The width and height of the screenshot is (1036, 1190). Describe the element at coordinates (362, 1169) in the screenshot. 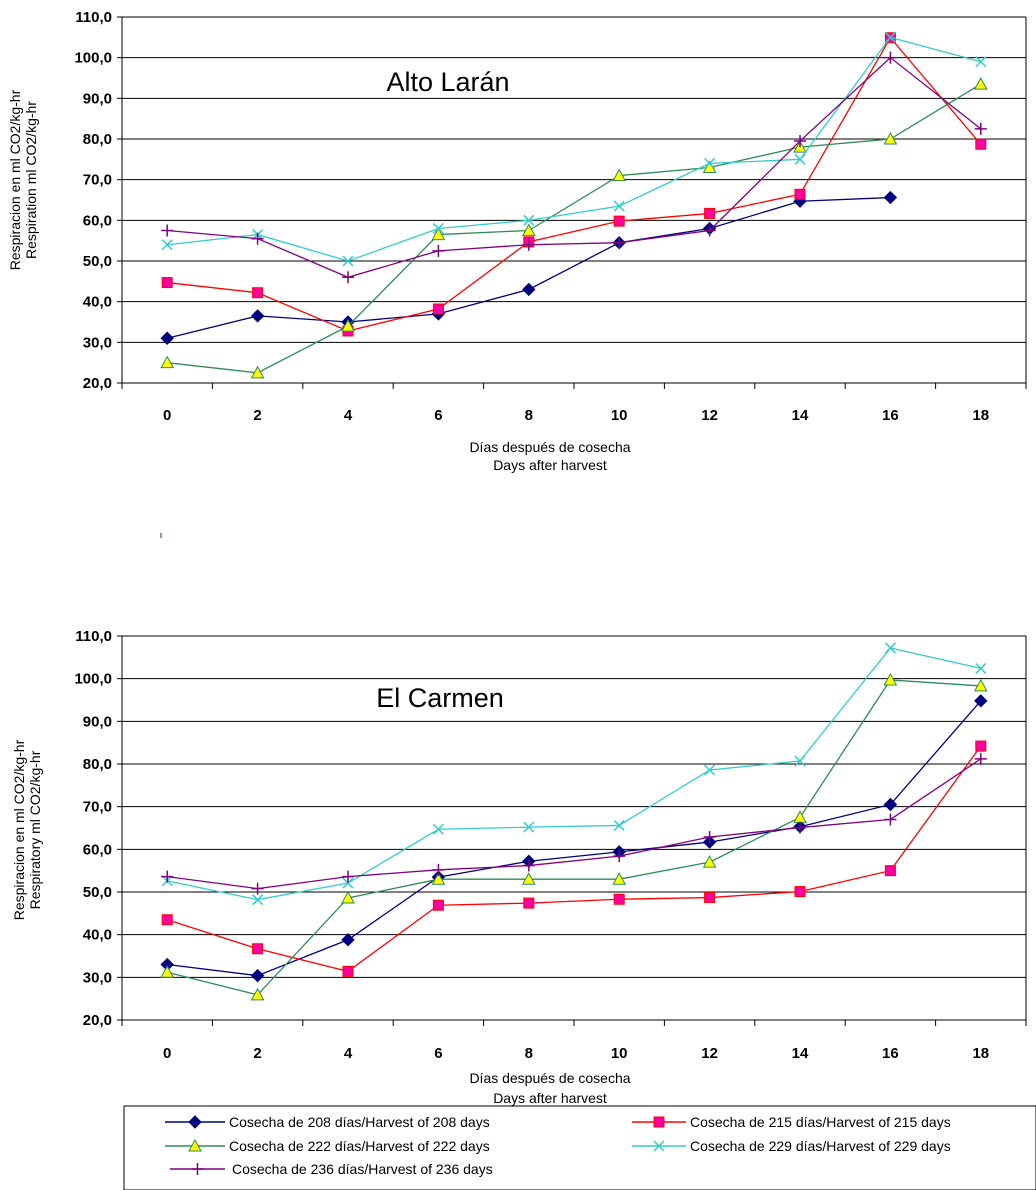

I see `legend-label: Cosecha de 236 días/Harvest of 236 days` at that location.